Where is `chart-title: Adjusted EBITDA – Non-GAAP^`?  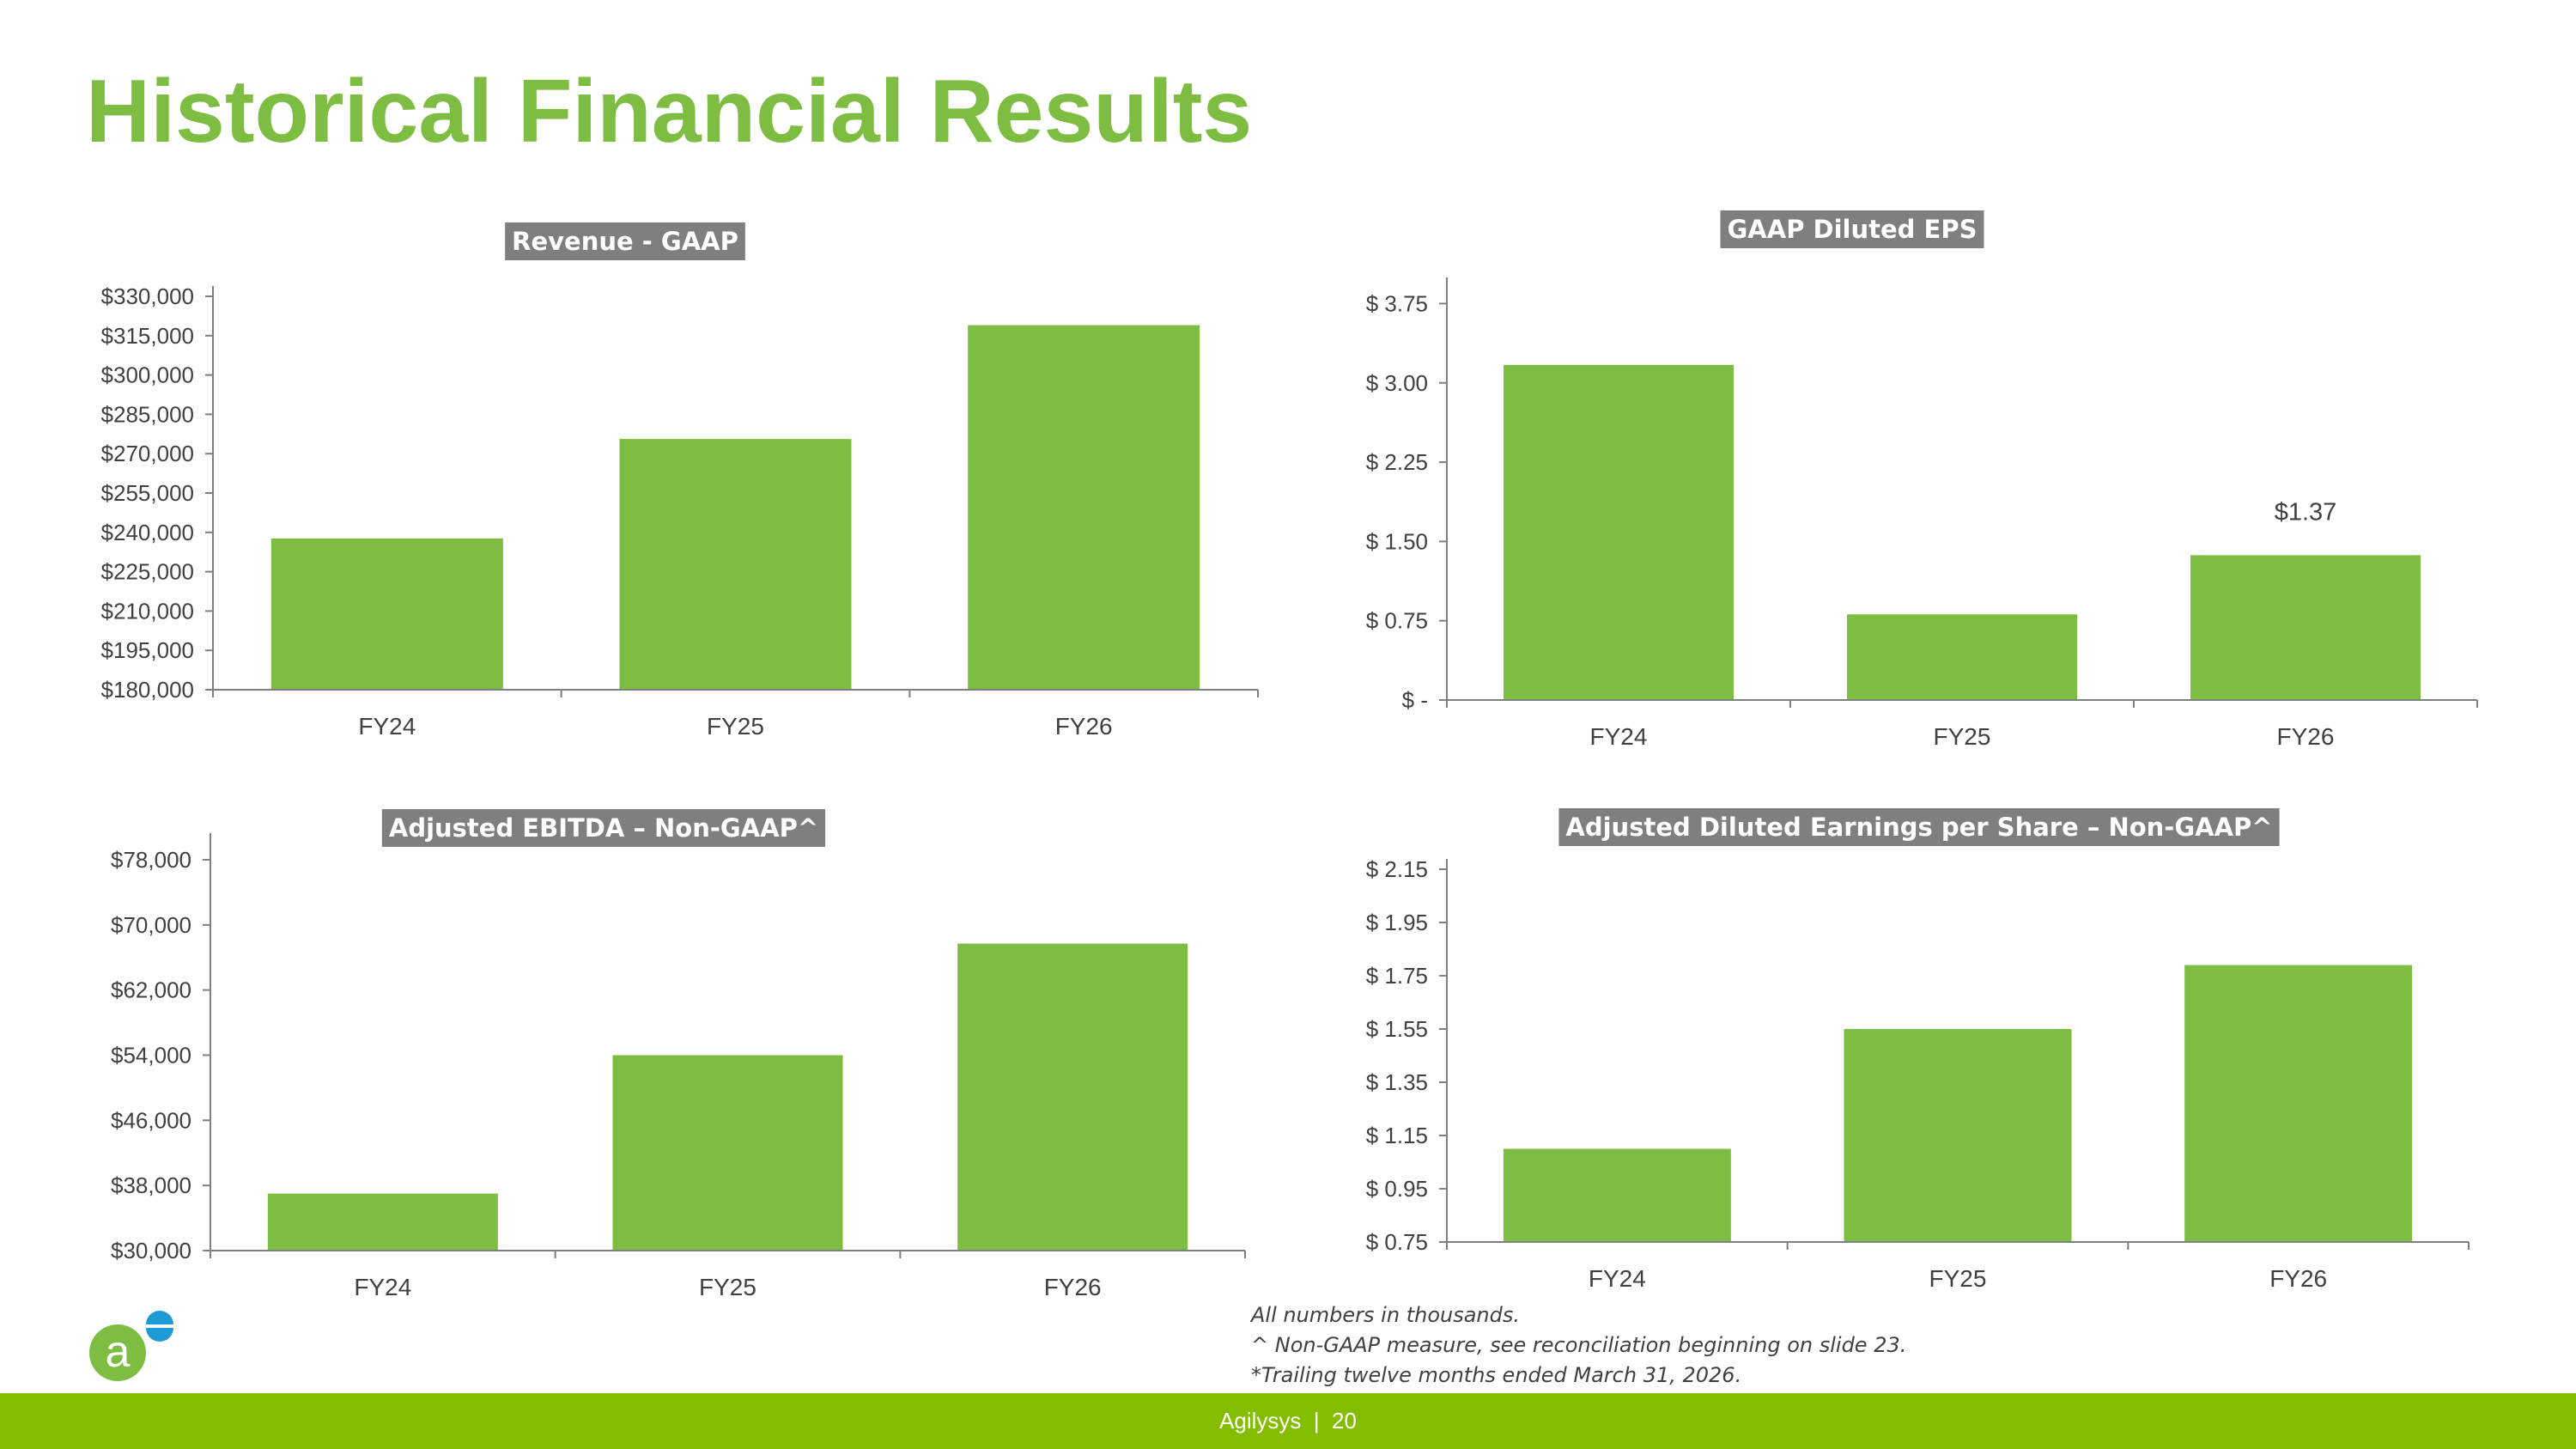 chart-title: Adjusted EBITDA – Non-GAAP^ is located at coordinates (603, 828).